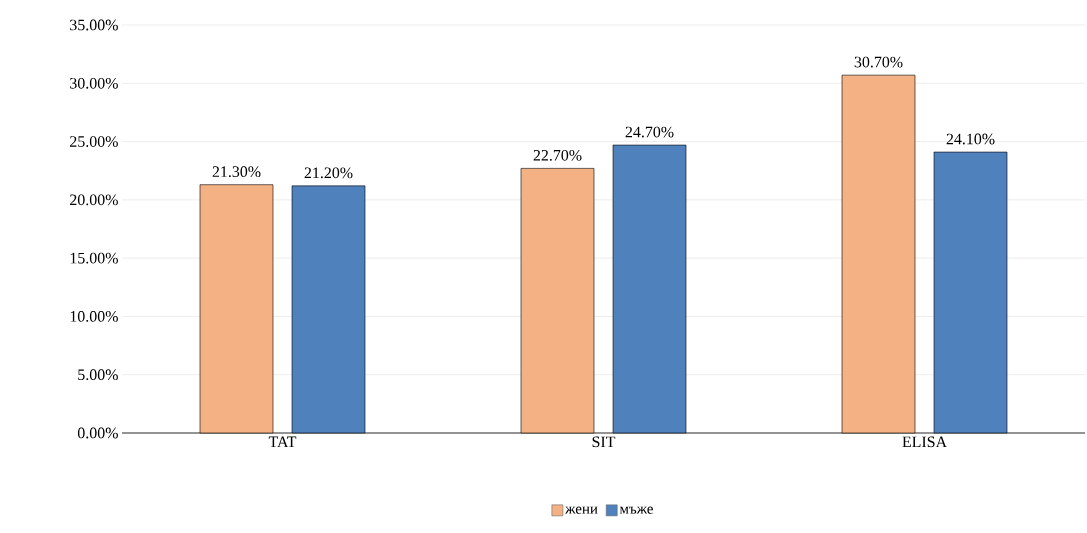 The image size is (1087, 533). I want to click on y-tick-label: 5.00%, so click(98, 375).